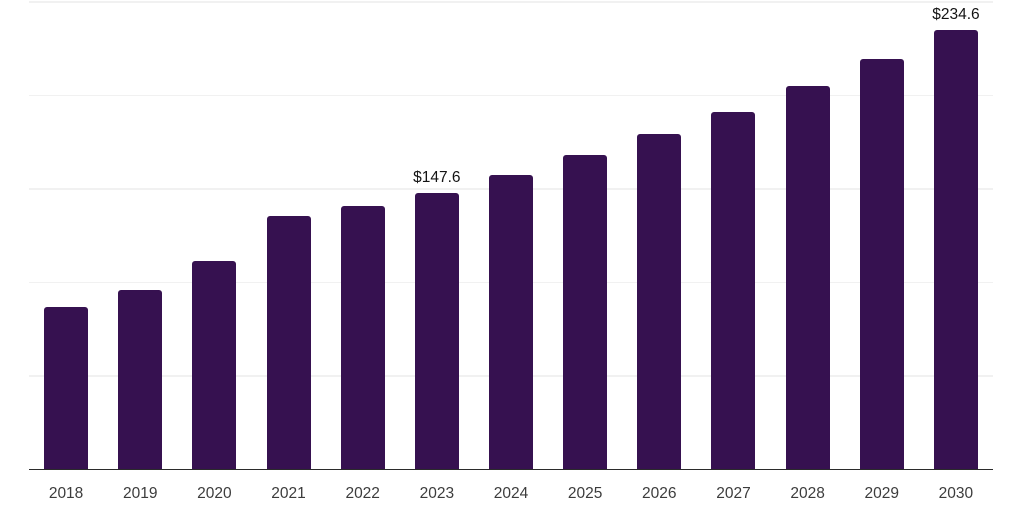 Image resolution: width=1024 pixels, height=512 pixels. Describe the element at coordinates (140, 379) in the screenshot. I see `bar-2019` at that location.